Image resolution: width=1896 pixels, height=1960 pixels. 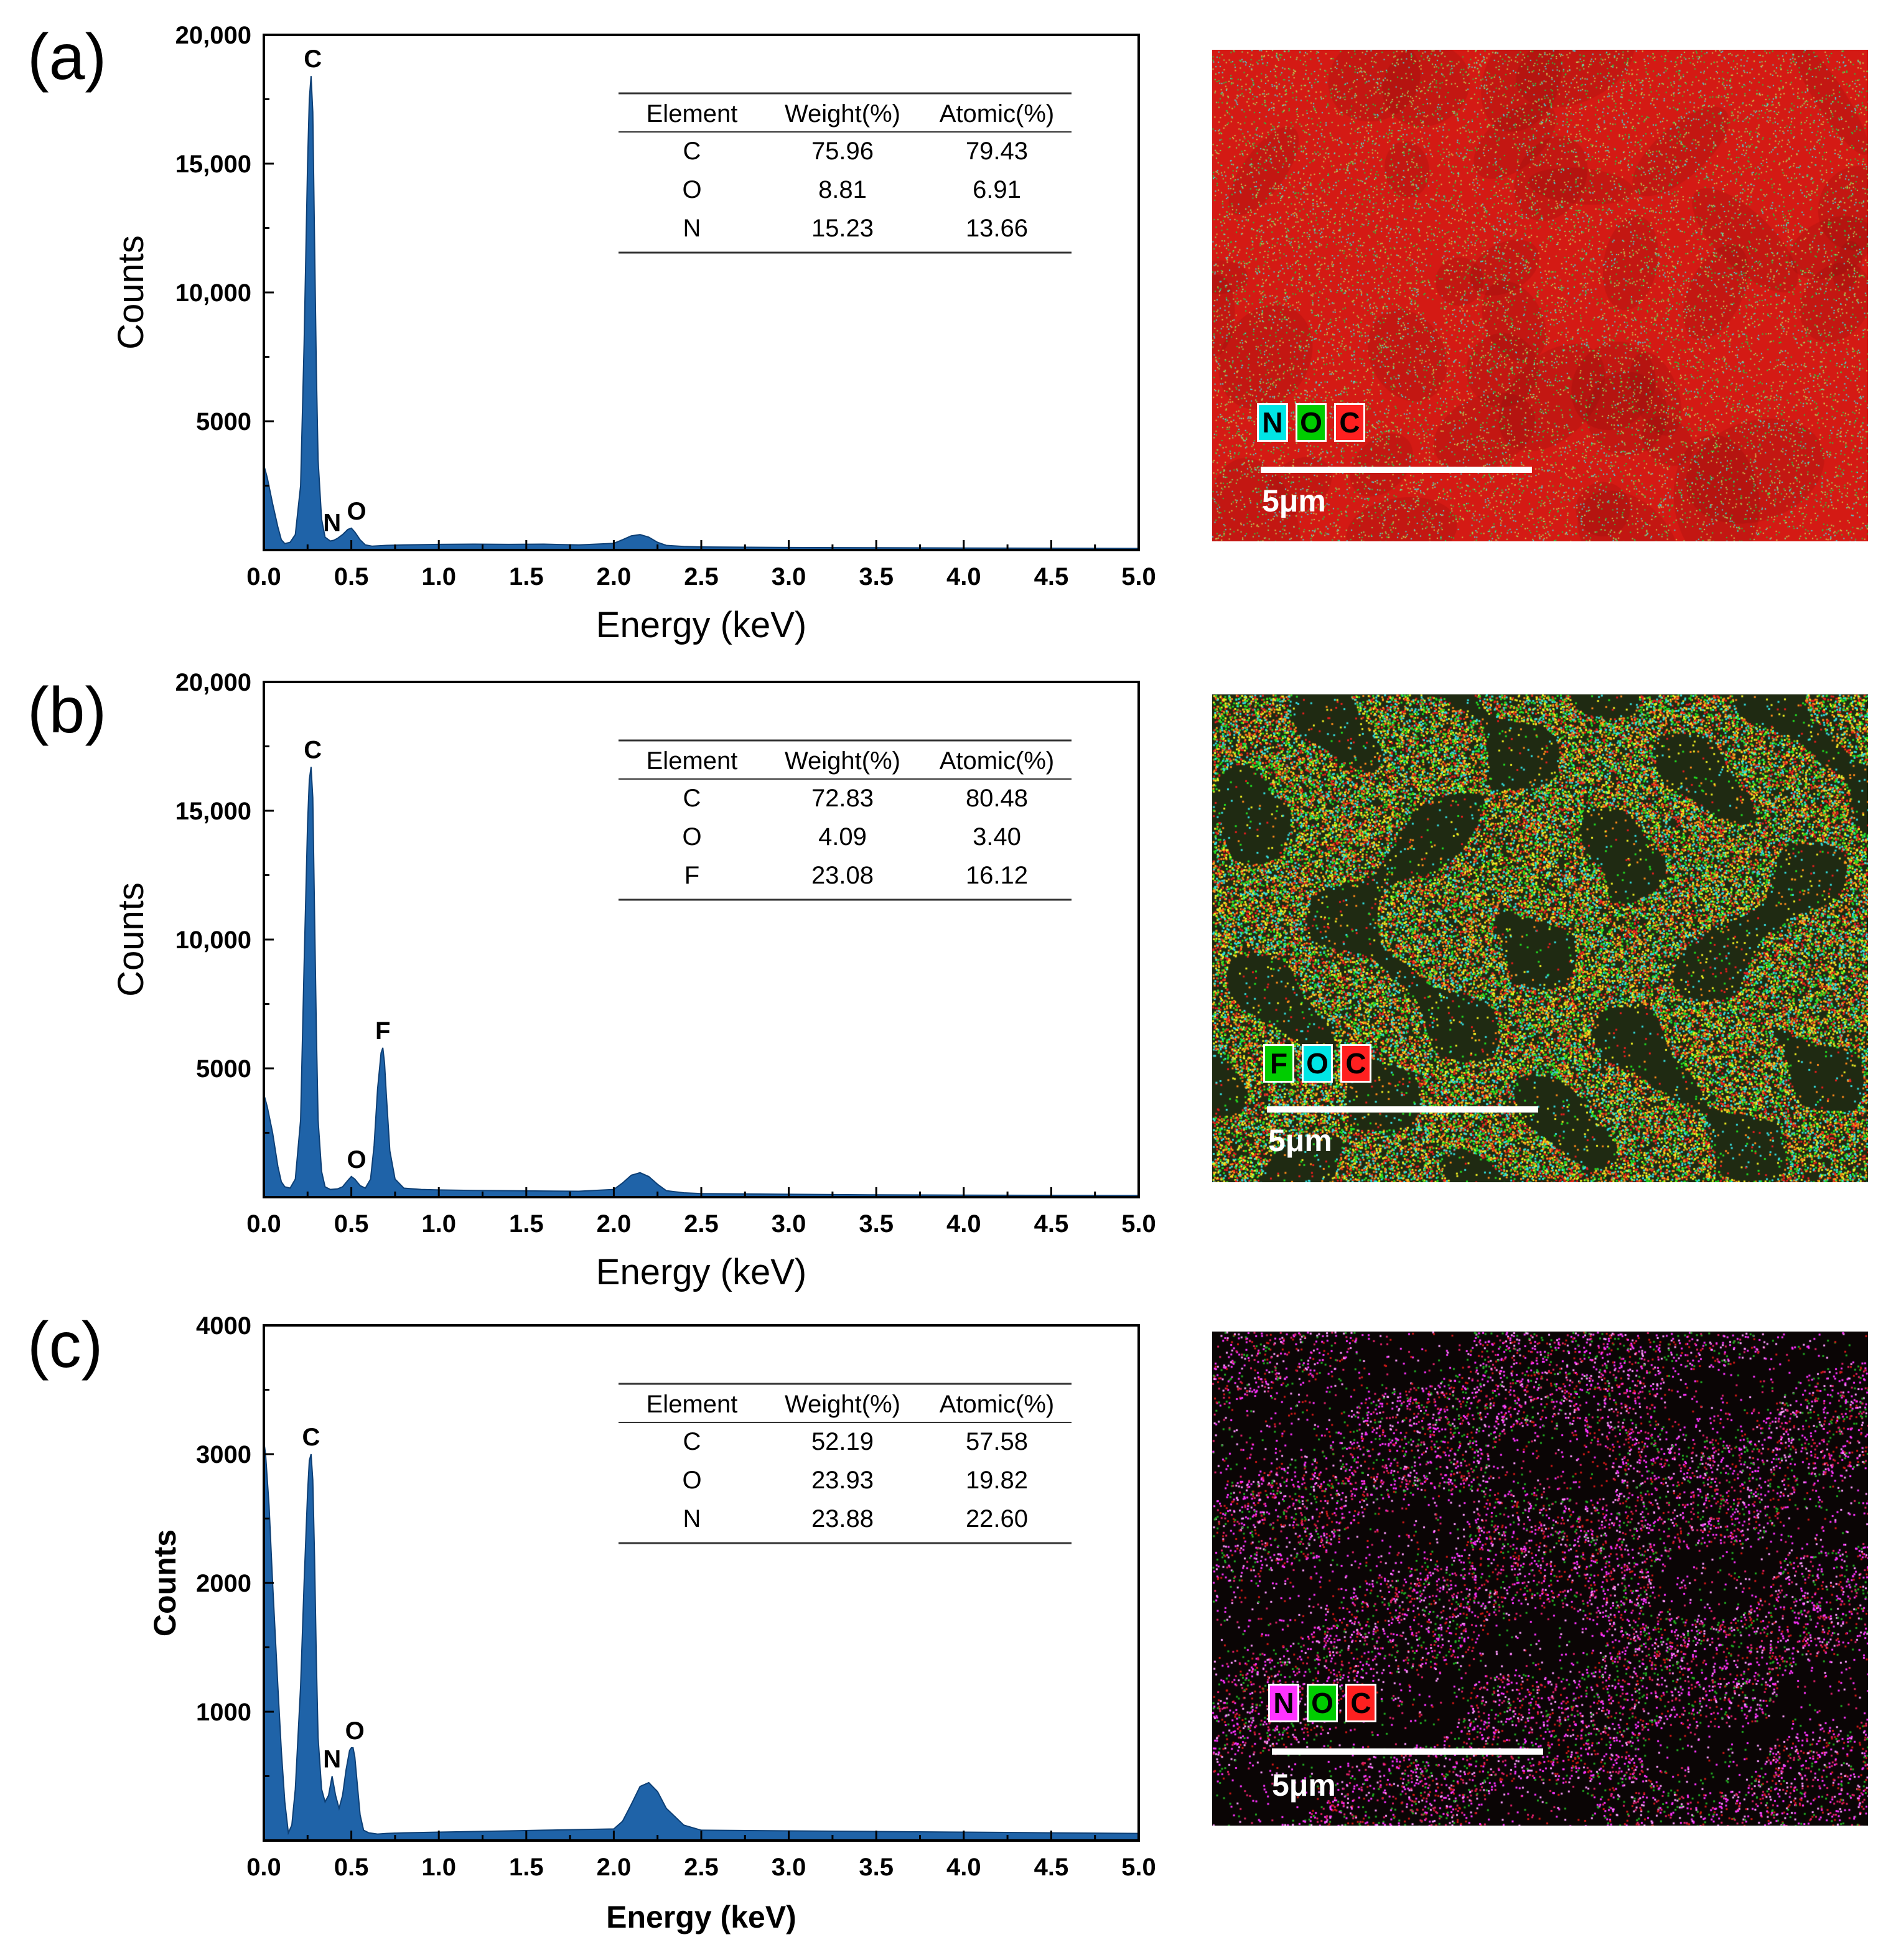 I want to click on y-tick-label: 2000, so click(x=223, y=1583).